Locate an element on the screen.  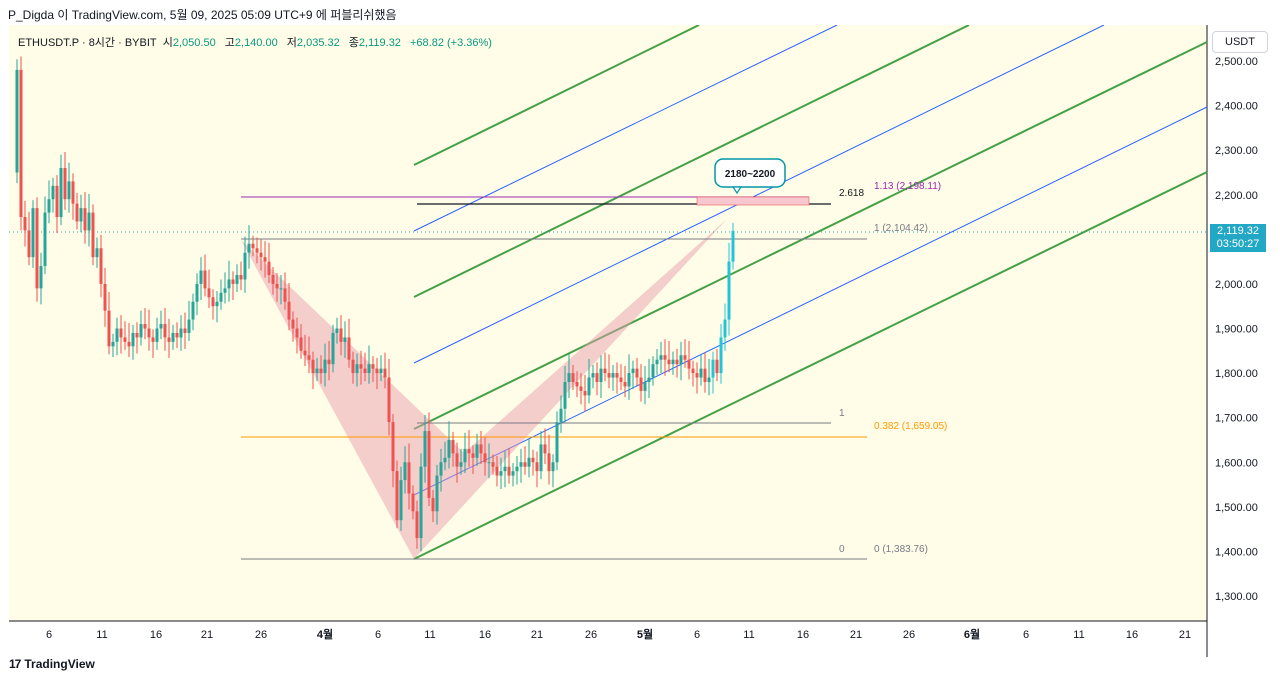
pattern-leg-bcd is located at coordinates (570, 389).